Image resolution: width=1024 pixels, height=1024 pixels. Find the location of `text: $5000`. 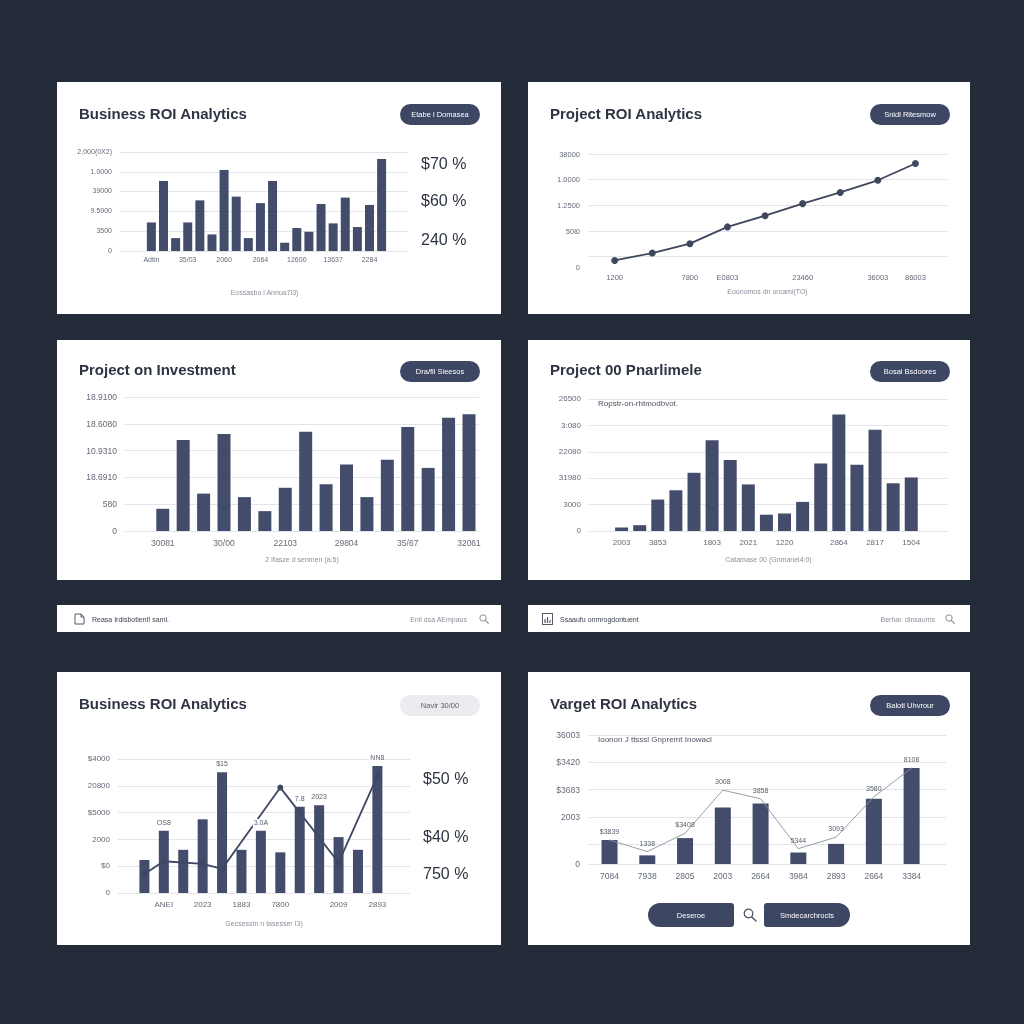

text: $5000 is located at coordinates (98, 812).